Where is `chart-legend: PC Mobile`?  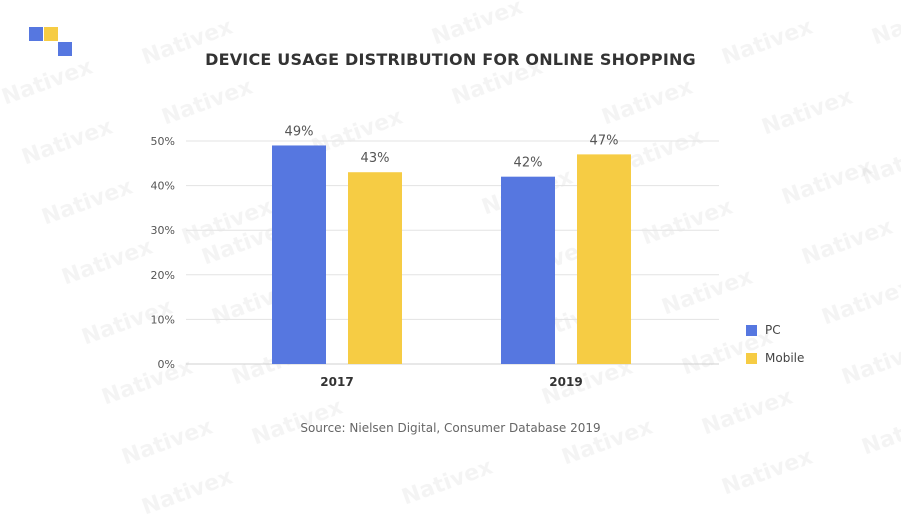 chart-legend: PC Mobile is located at coordinates (775, 350).